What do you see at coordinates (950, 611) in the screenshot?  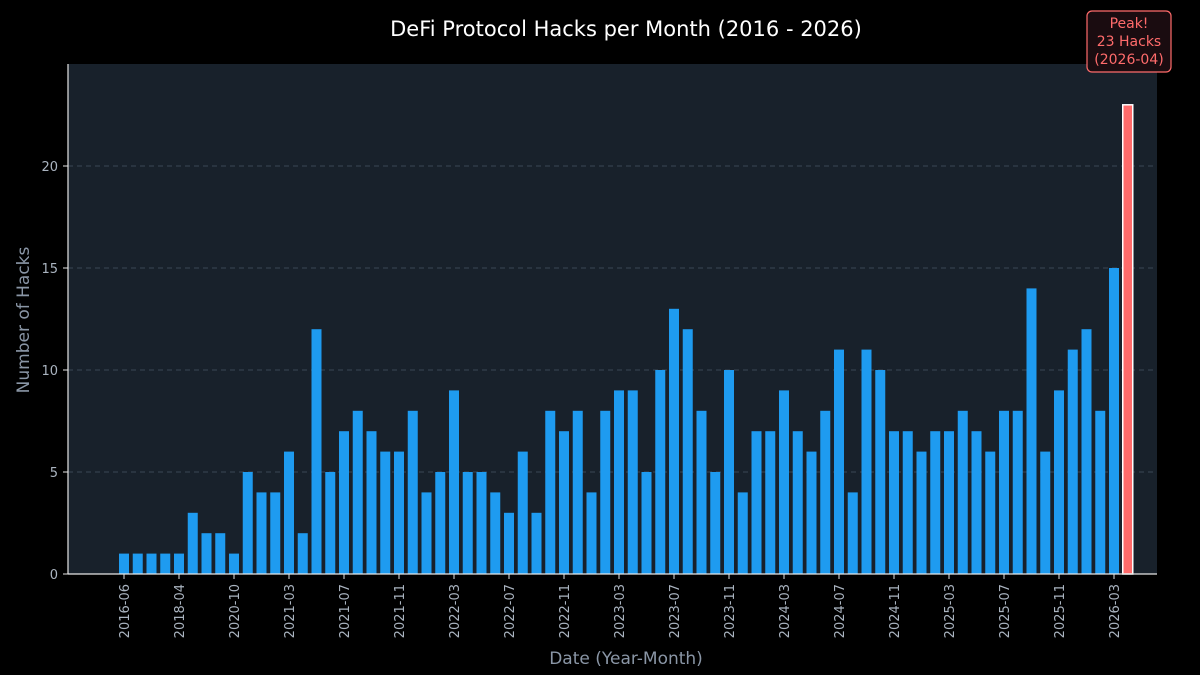 I see `x-tick-label: 2025-03` at bounding box center [950, 611].